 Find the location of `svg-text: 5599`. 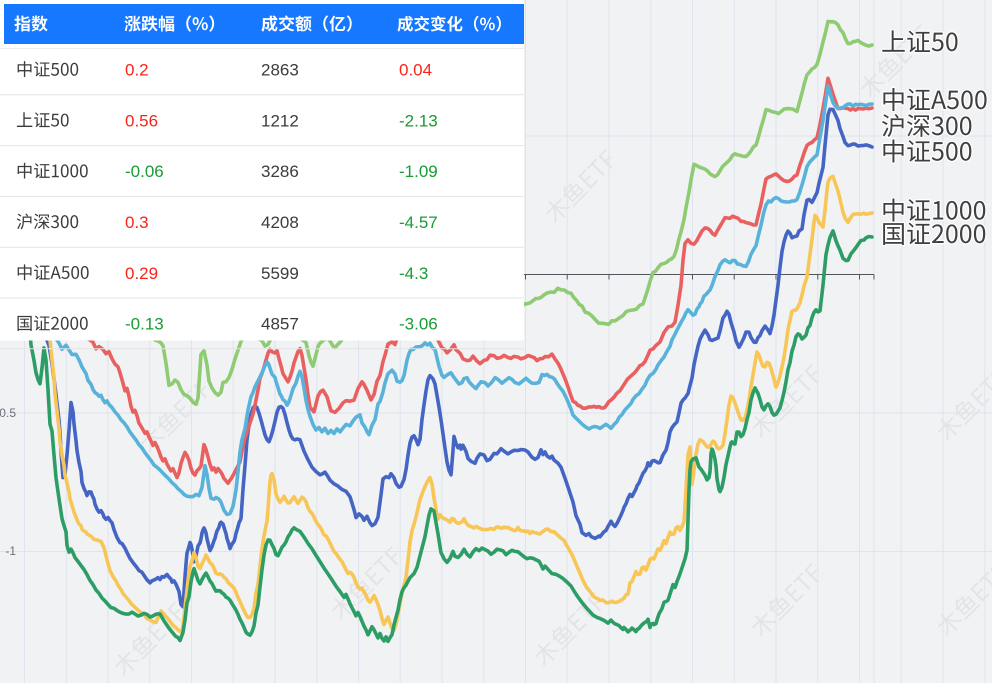

svg-text: 5599 is located at coordinates (280, 273).